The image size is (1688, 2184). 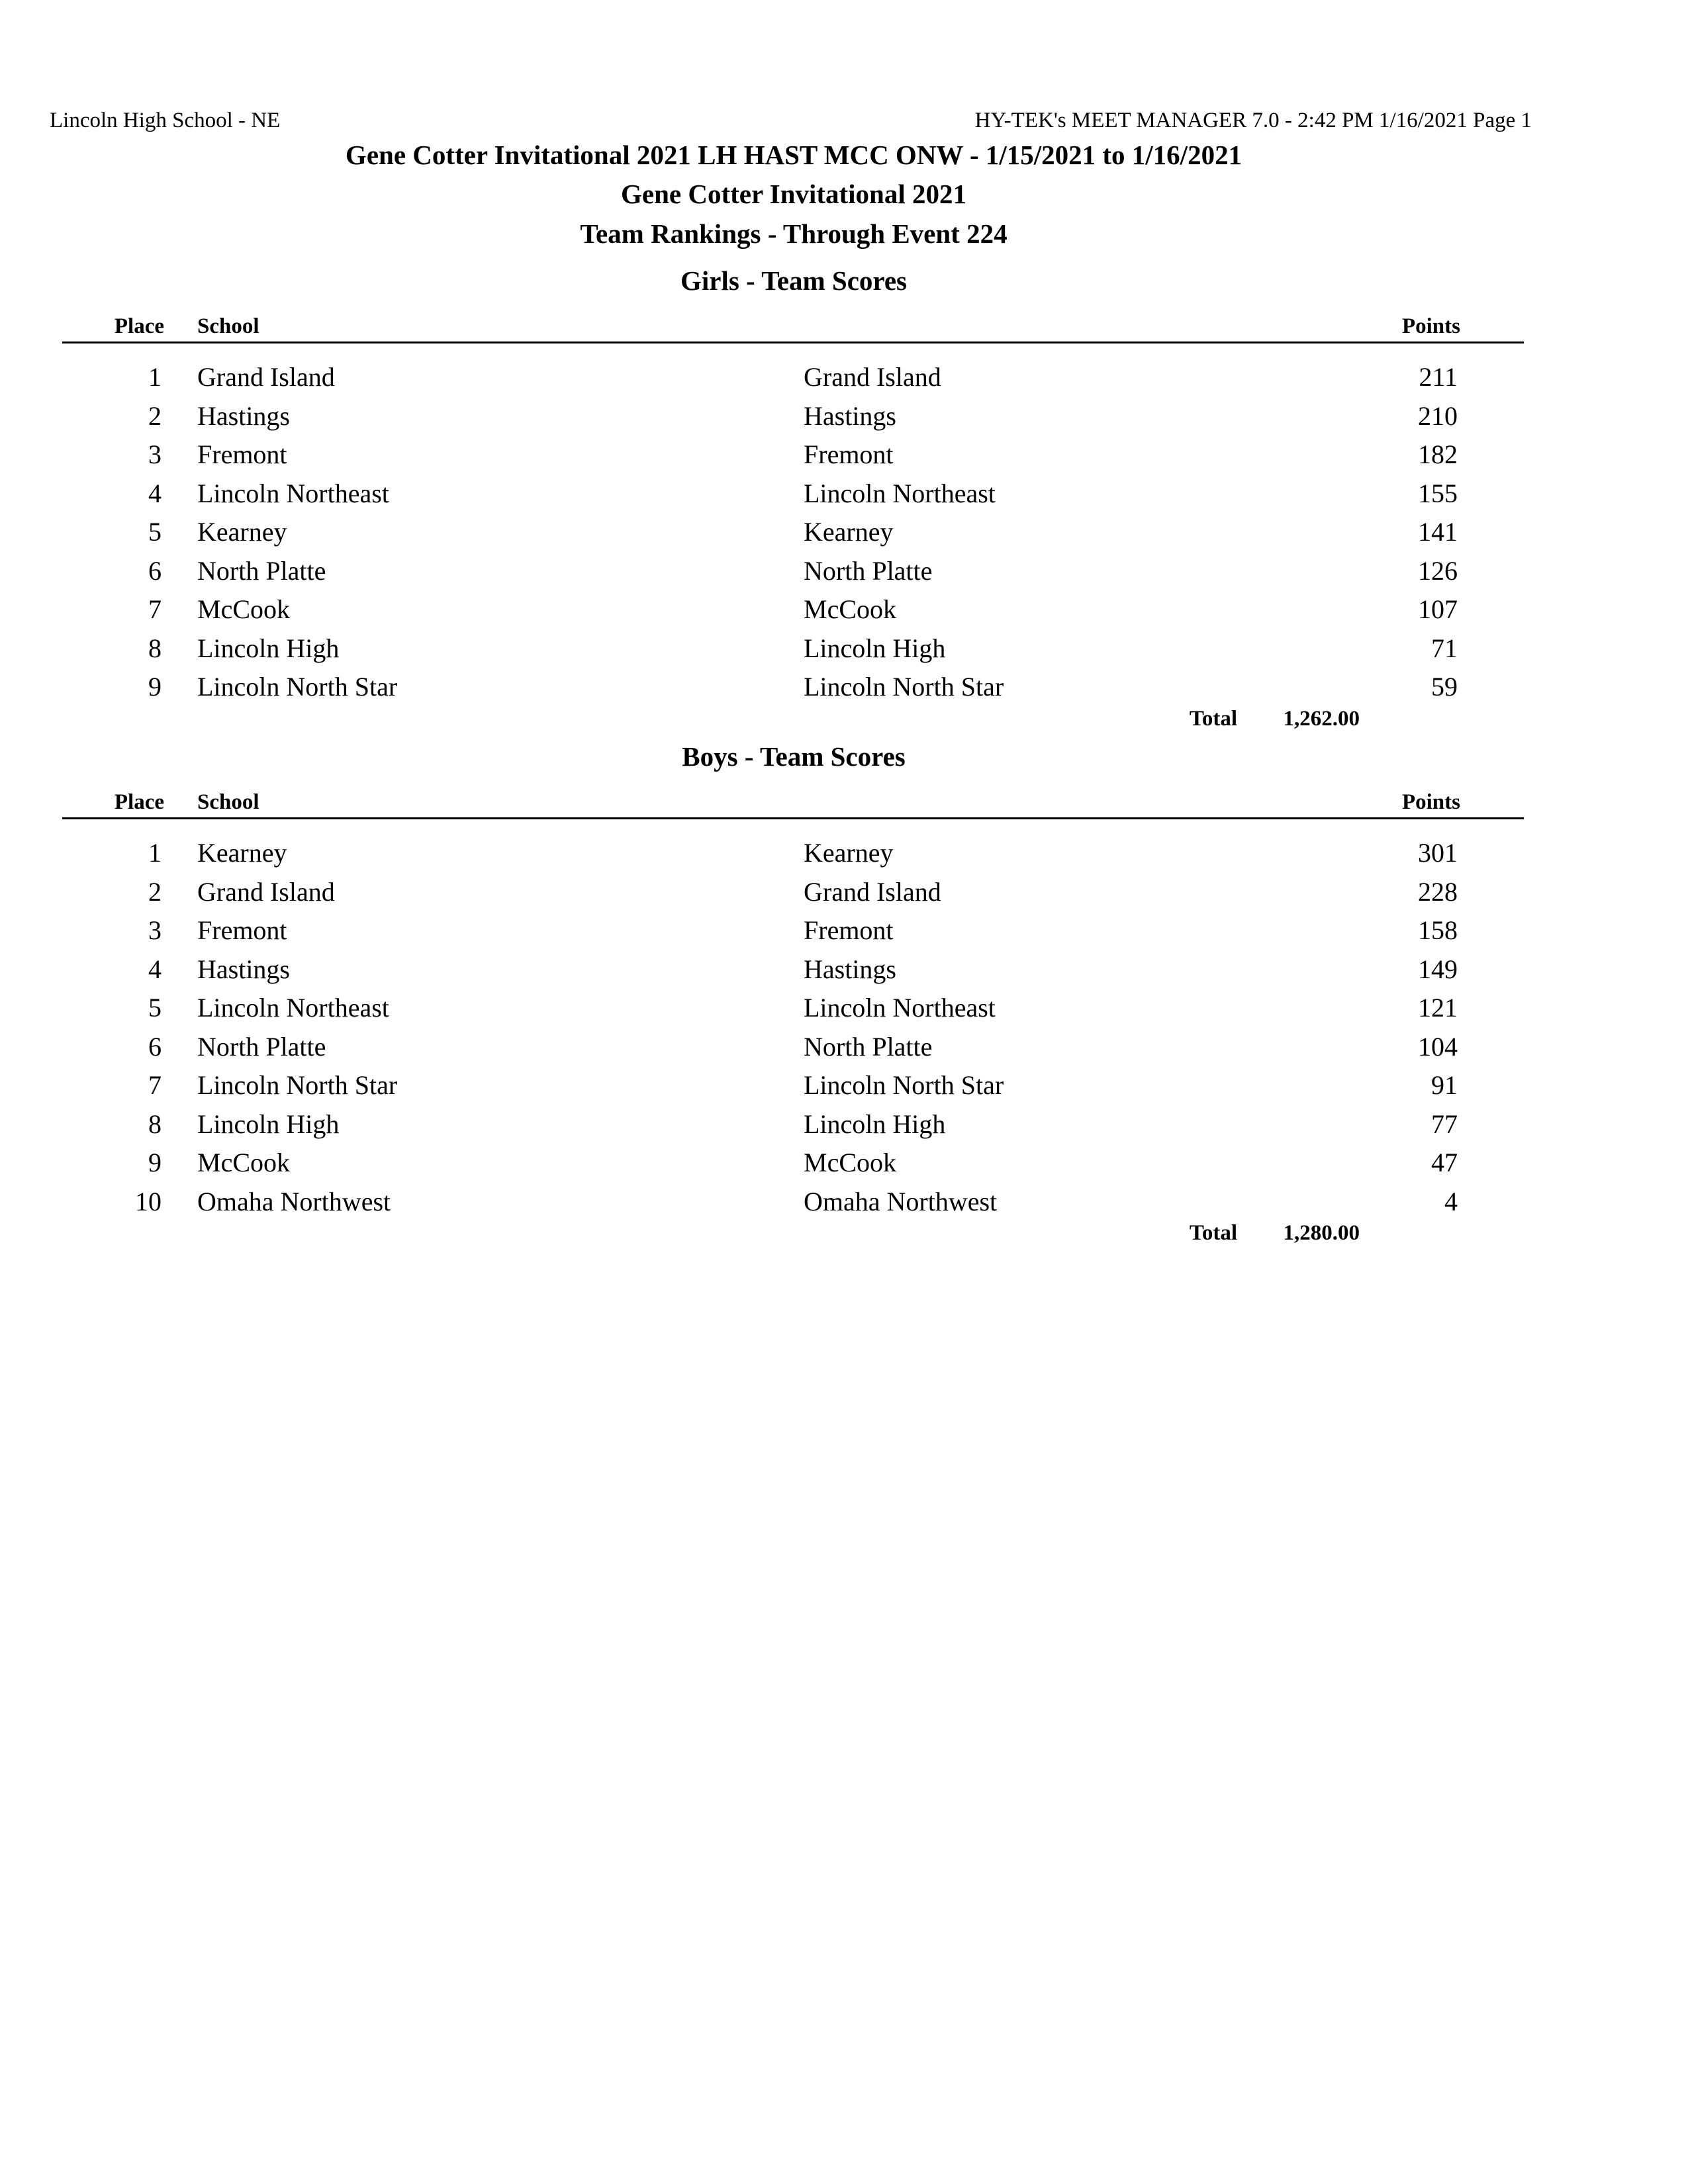 What do you see at coordinates (1444, 687) in the screenshot?
I see `row-points: 59` at bounding box center [1444, 687].